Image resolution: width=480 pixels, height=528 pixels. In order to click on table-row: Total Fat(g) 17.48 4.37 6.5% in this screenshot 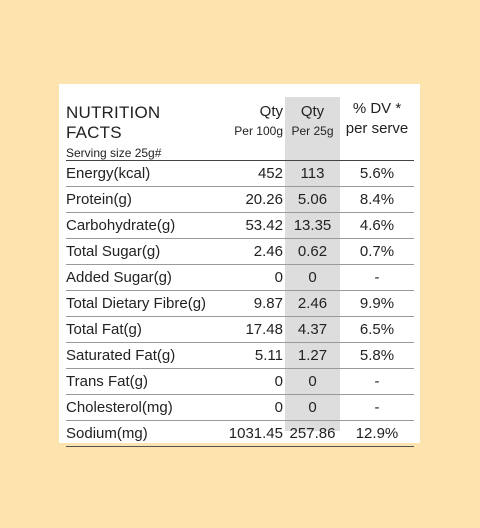, I will do `click(240, 329)`.